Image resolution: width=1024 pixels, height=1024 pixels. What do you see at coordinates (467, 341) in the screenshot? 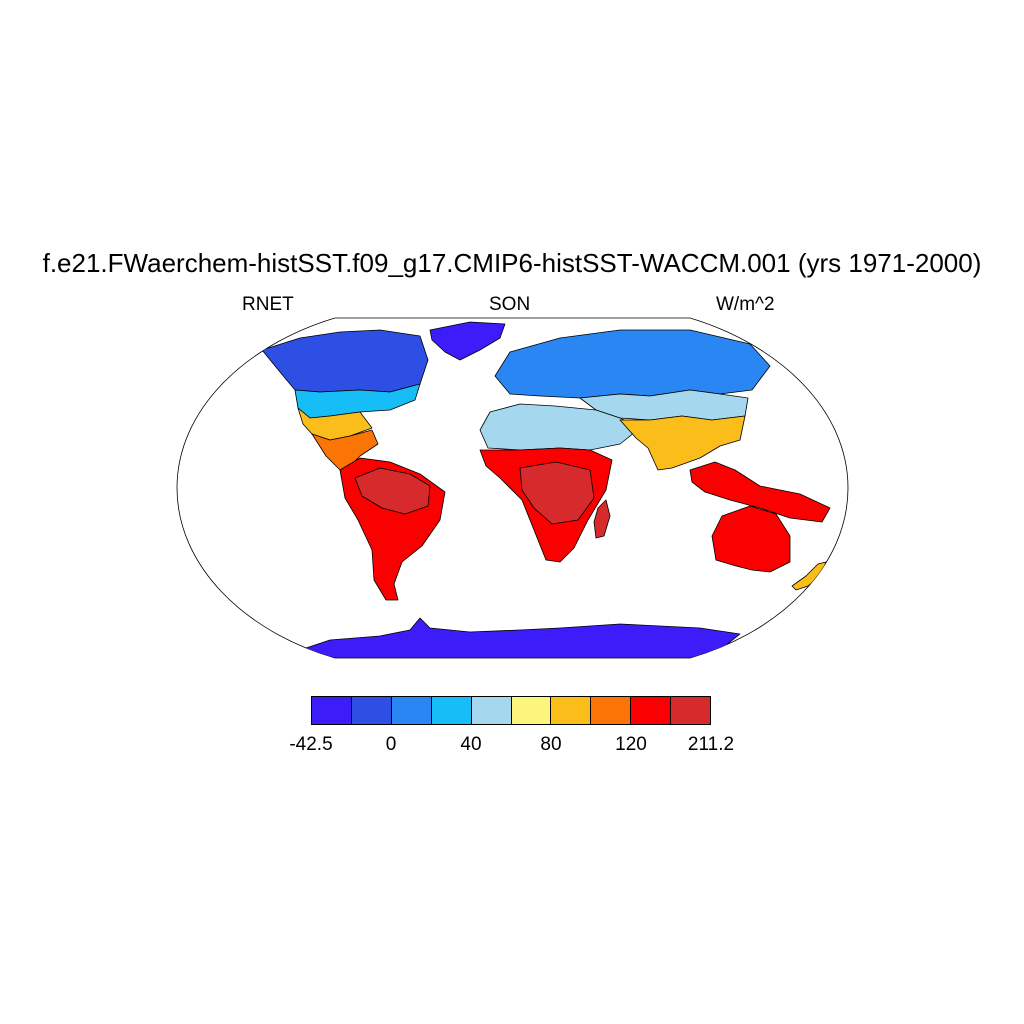
I see `greenland` at bounding box center [467, 341].